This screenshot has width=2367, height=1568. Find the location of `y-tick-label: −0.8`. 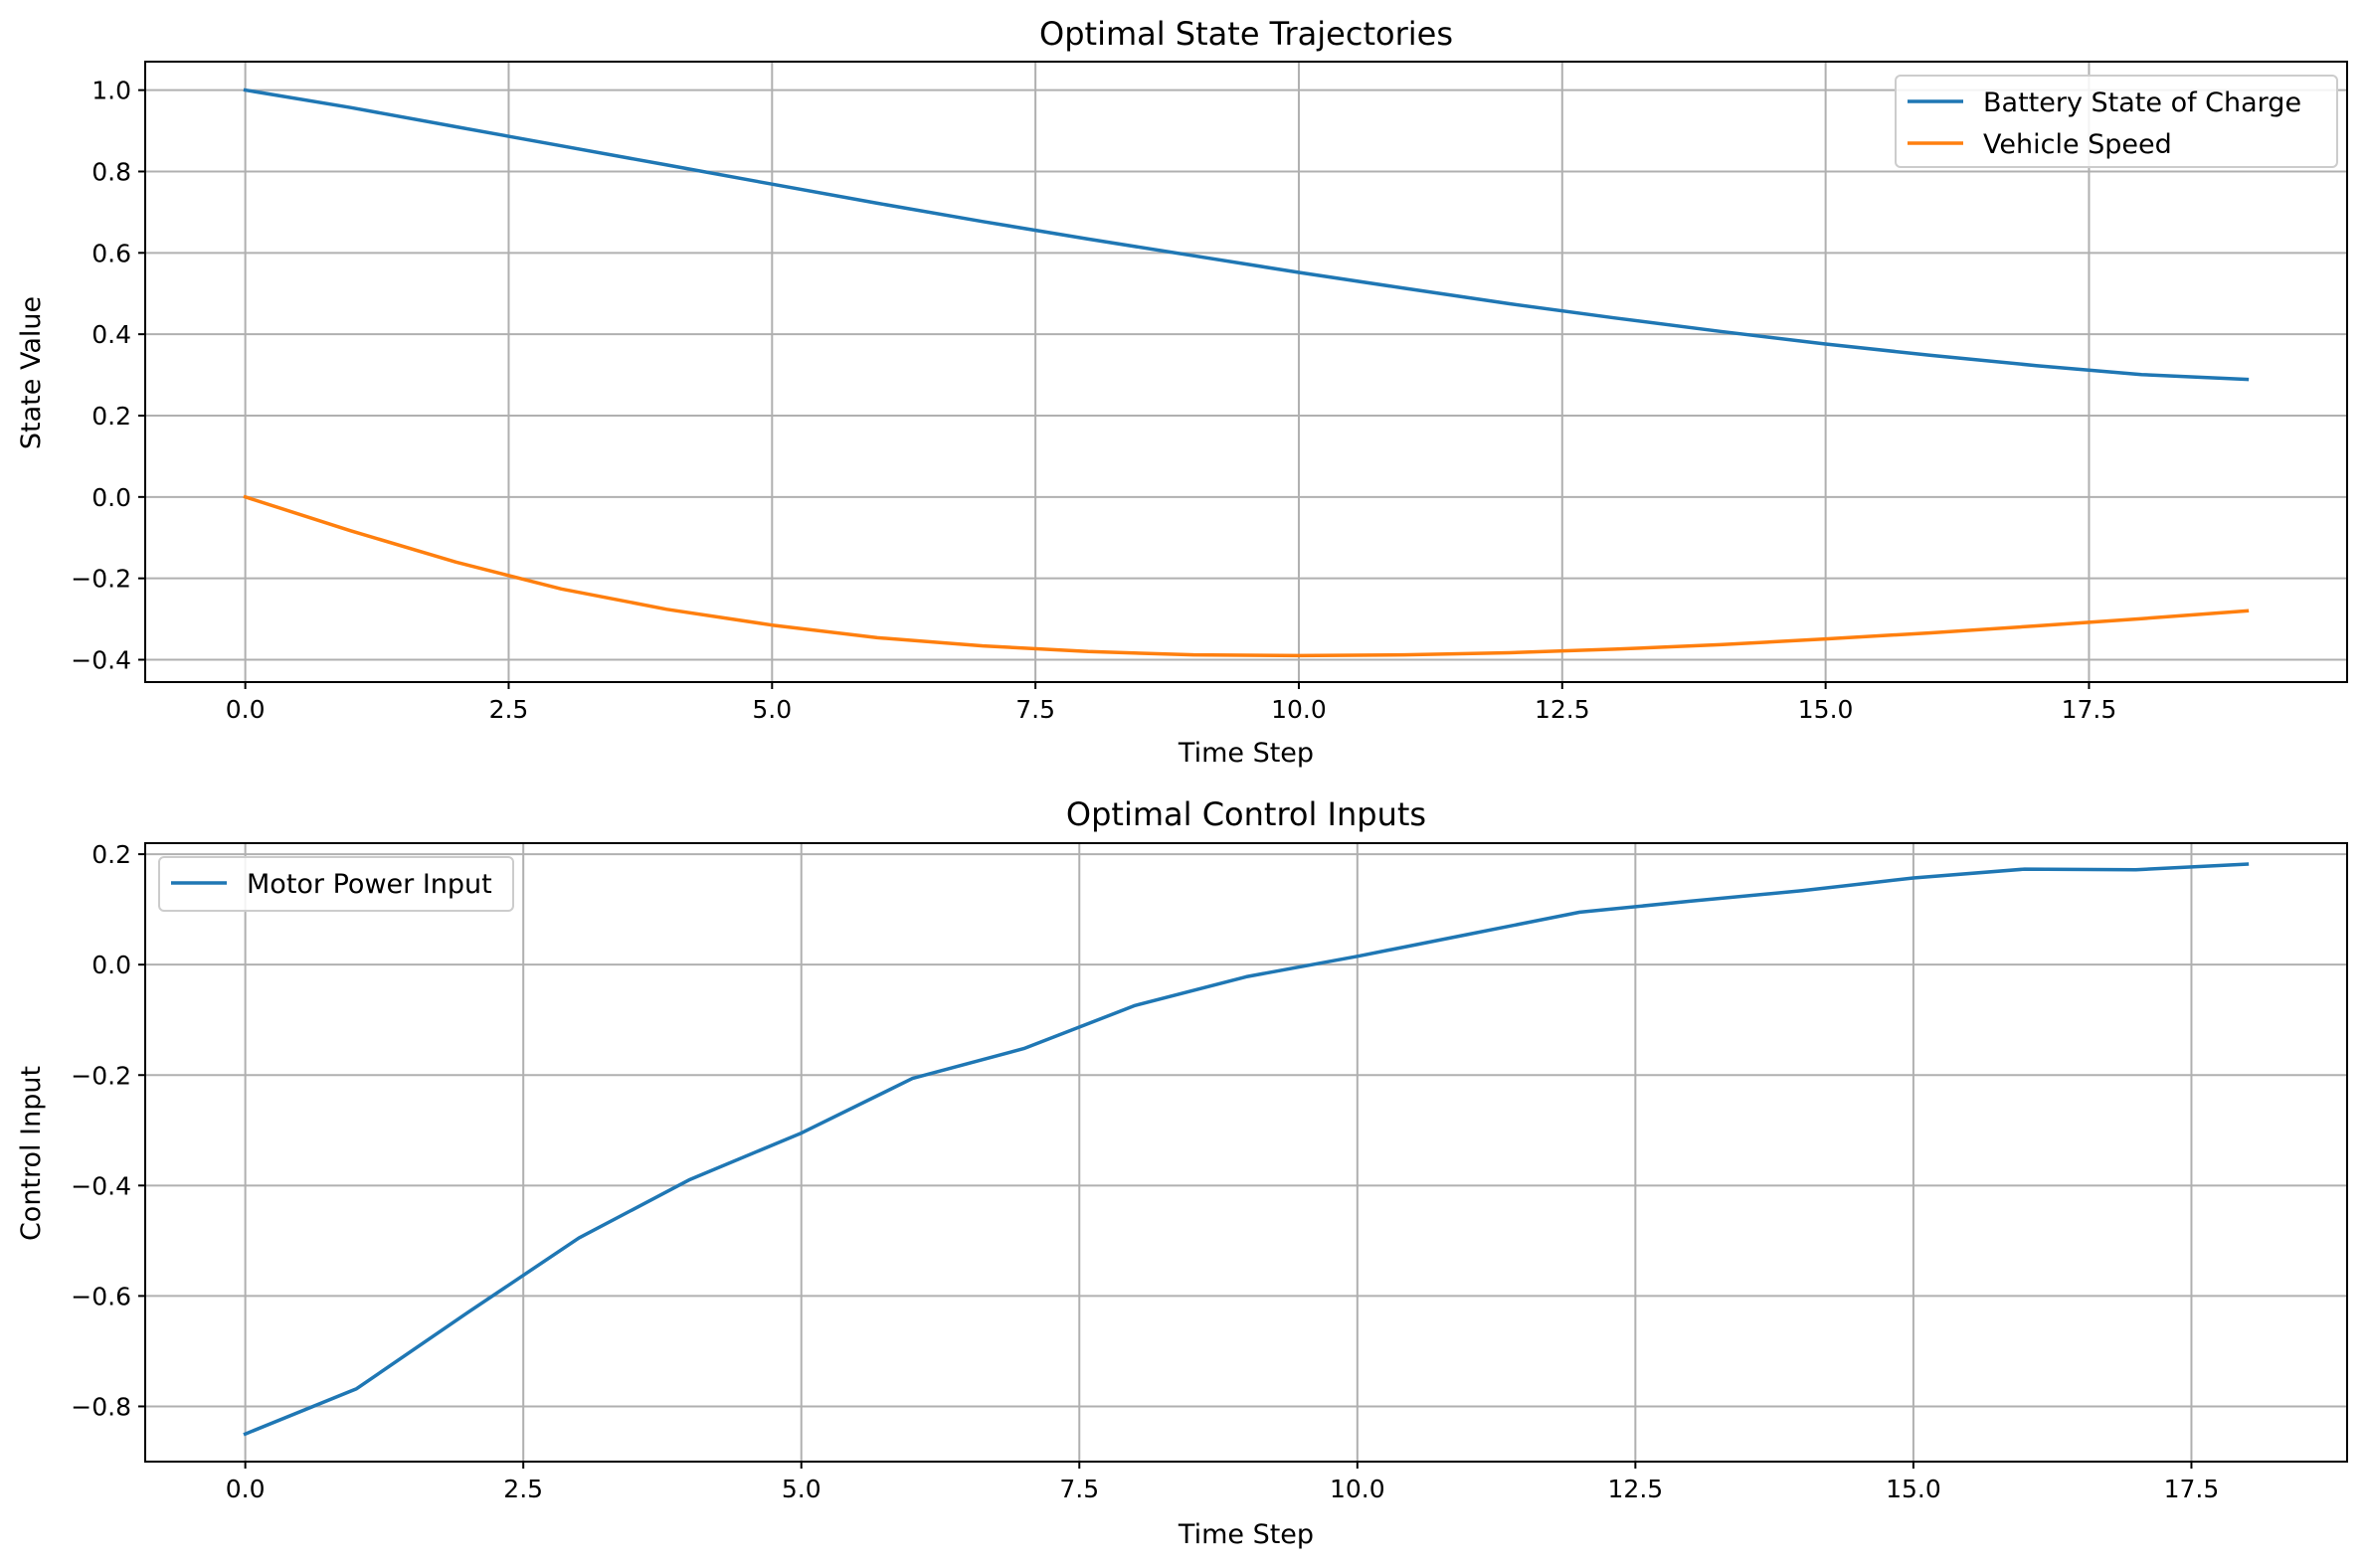

y-tick-label: −0.8 is located at coordinates (101, 1406).